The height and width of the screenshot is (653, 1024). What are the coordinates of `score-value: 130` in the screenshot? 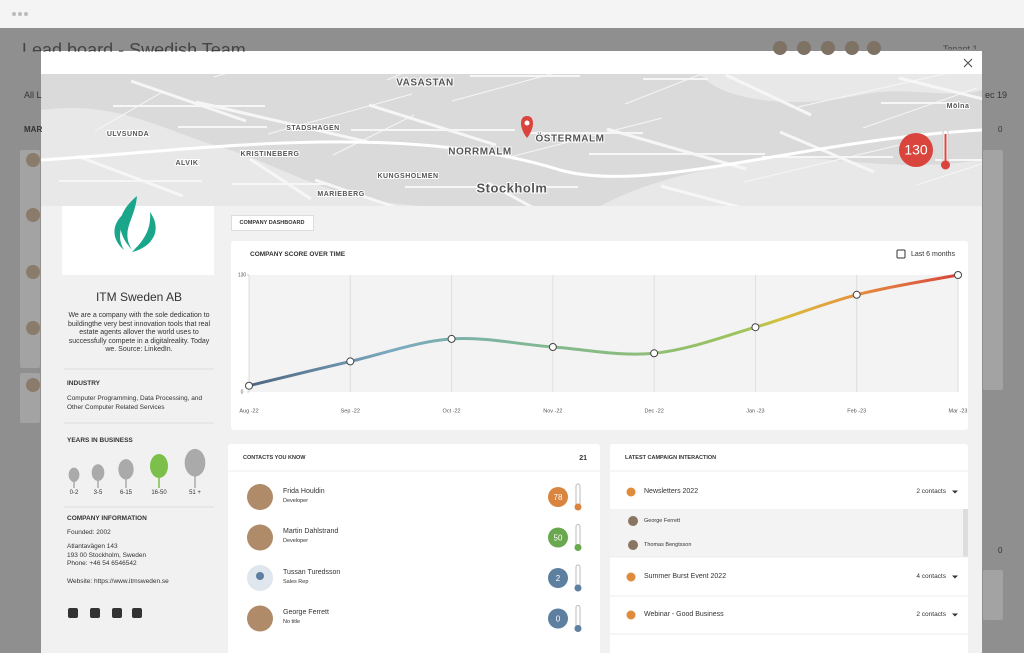 It's located at (916, 150).